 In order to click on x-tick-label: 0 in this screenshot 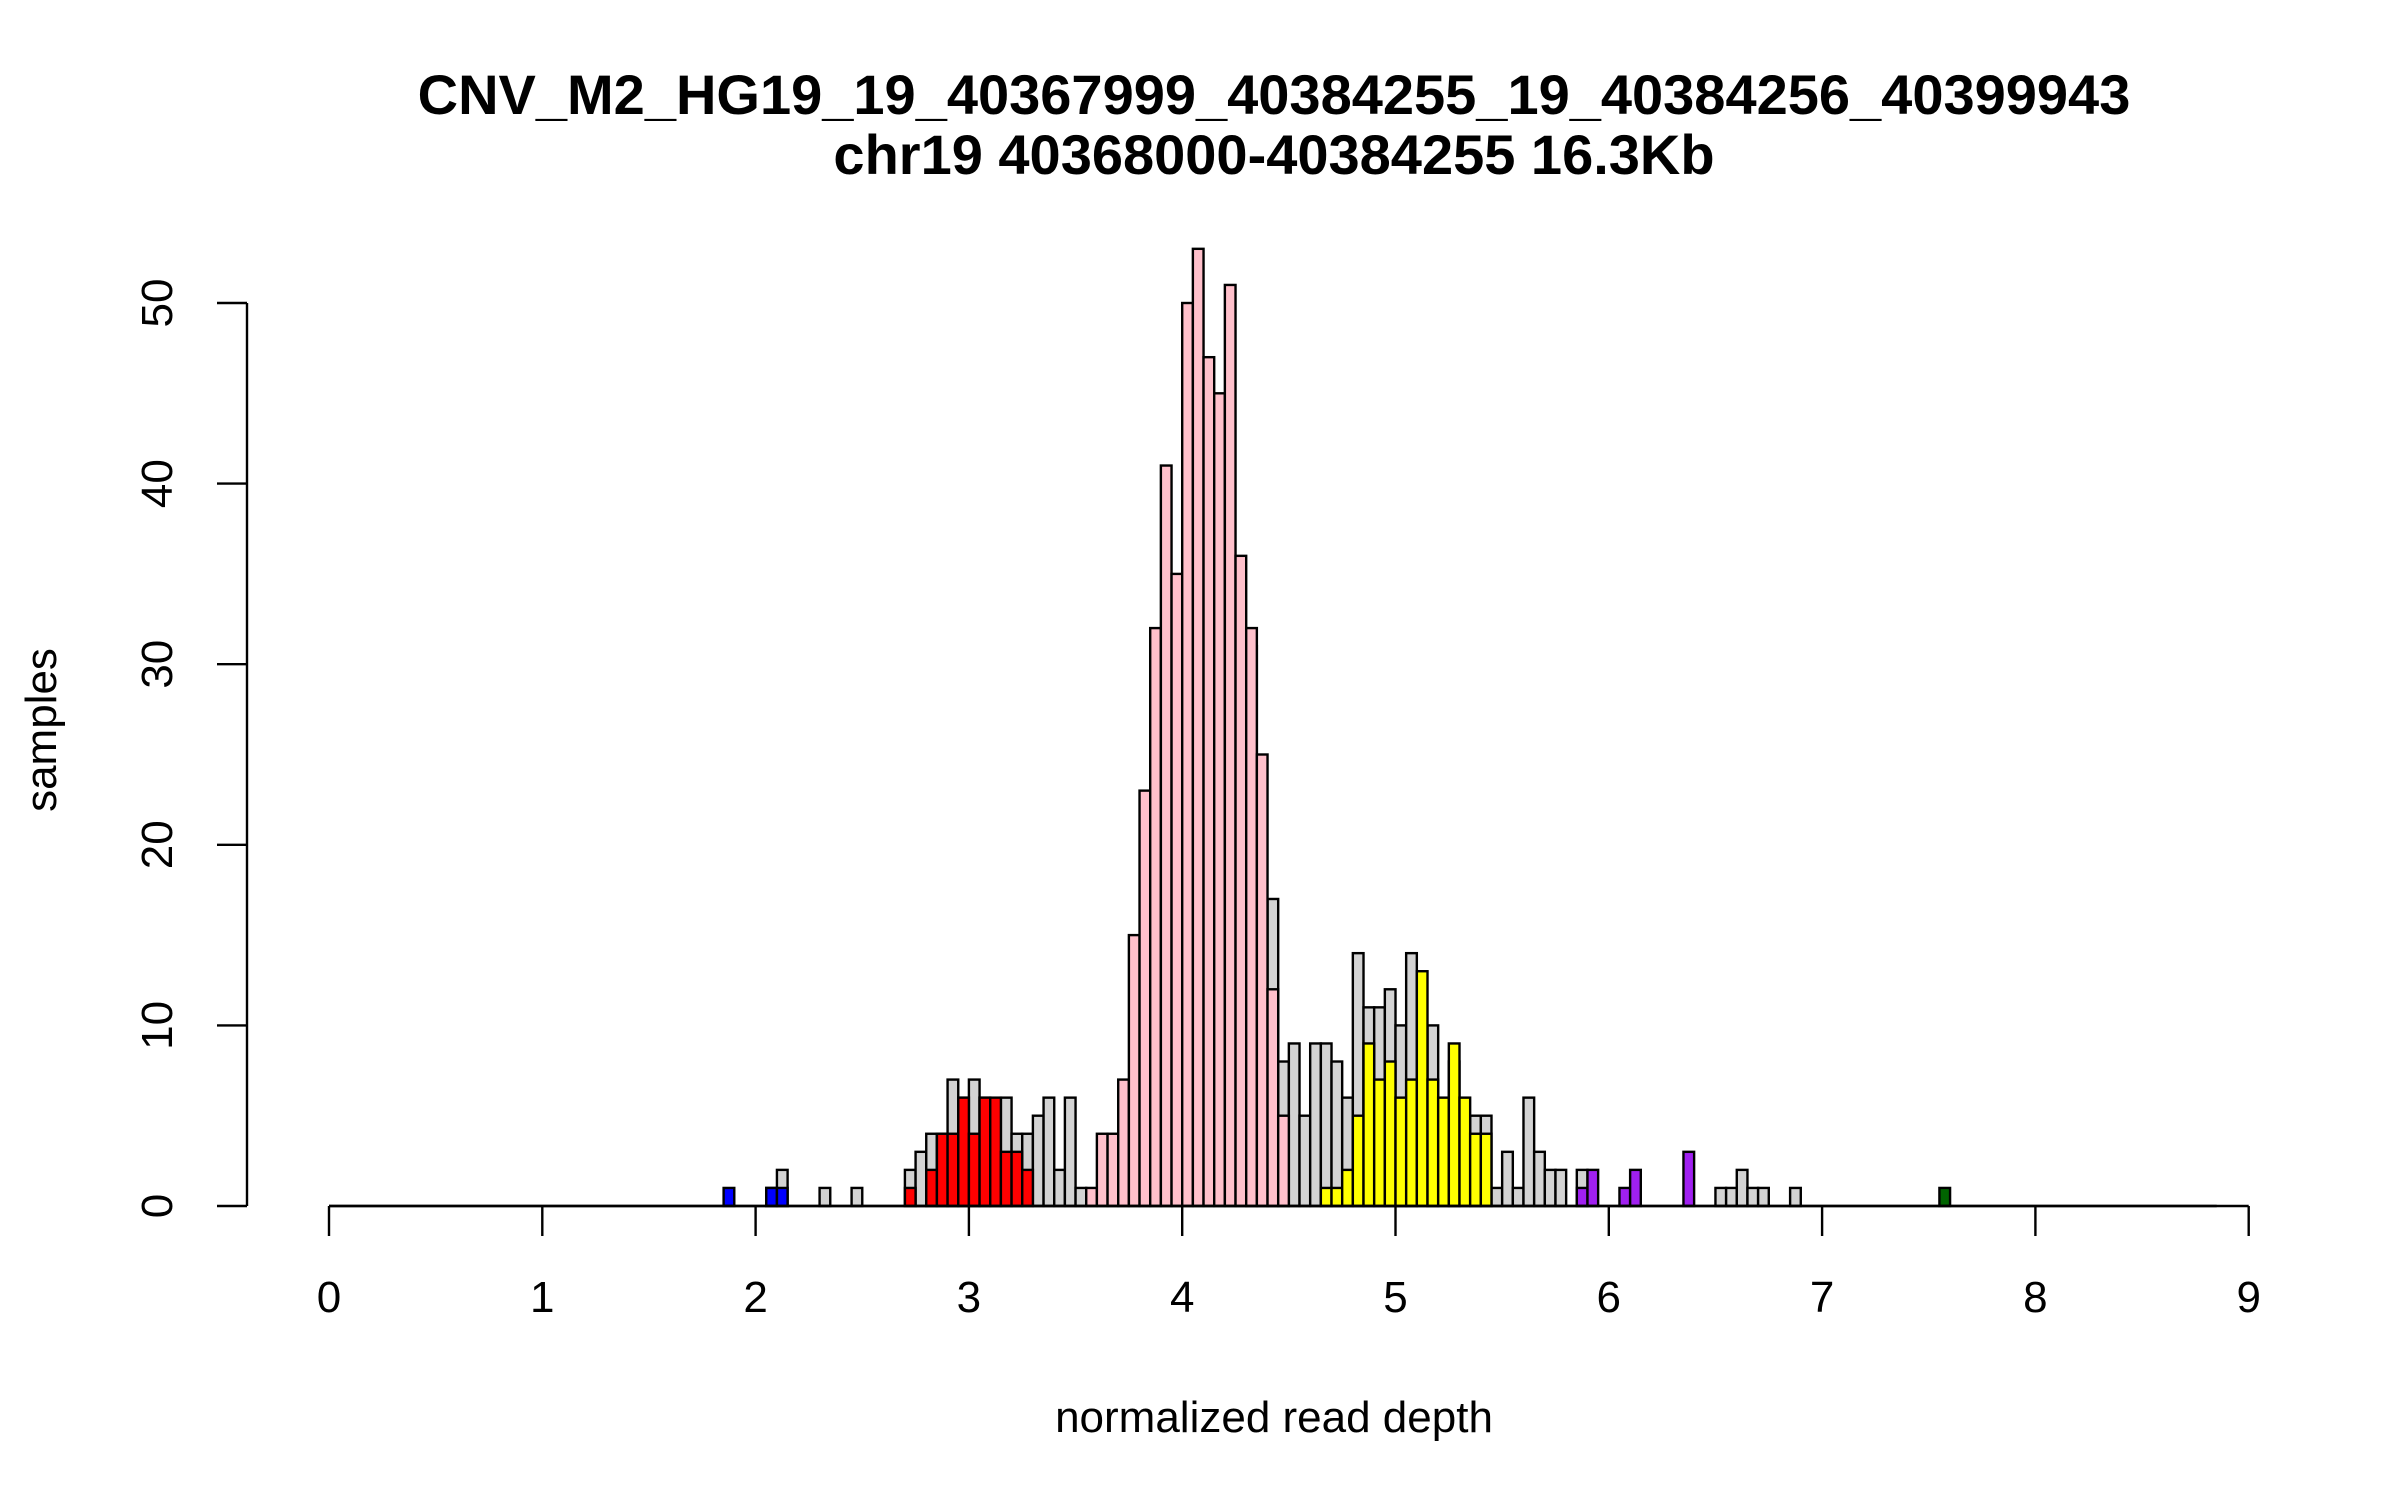, I will do `click(329, 1297)`.